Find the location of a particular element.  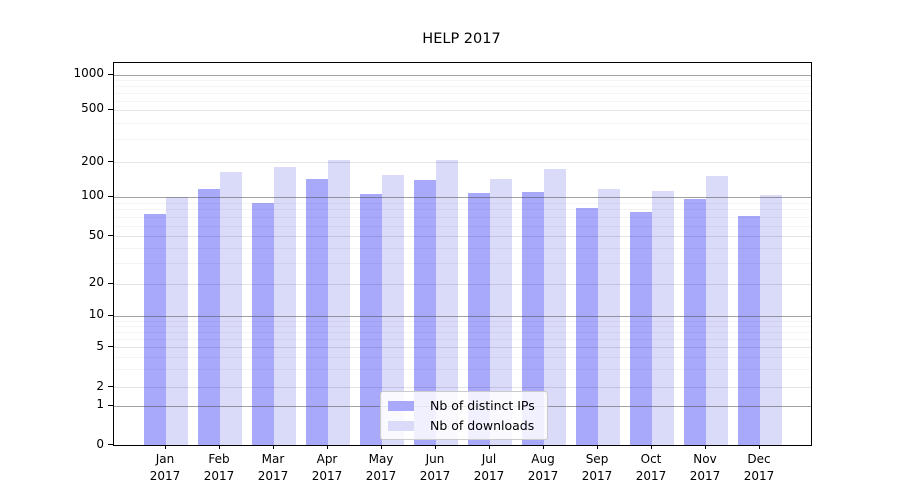

bar-distinct-ips-feb is located at coordinates (209, 317).